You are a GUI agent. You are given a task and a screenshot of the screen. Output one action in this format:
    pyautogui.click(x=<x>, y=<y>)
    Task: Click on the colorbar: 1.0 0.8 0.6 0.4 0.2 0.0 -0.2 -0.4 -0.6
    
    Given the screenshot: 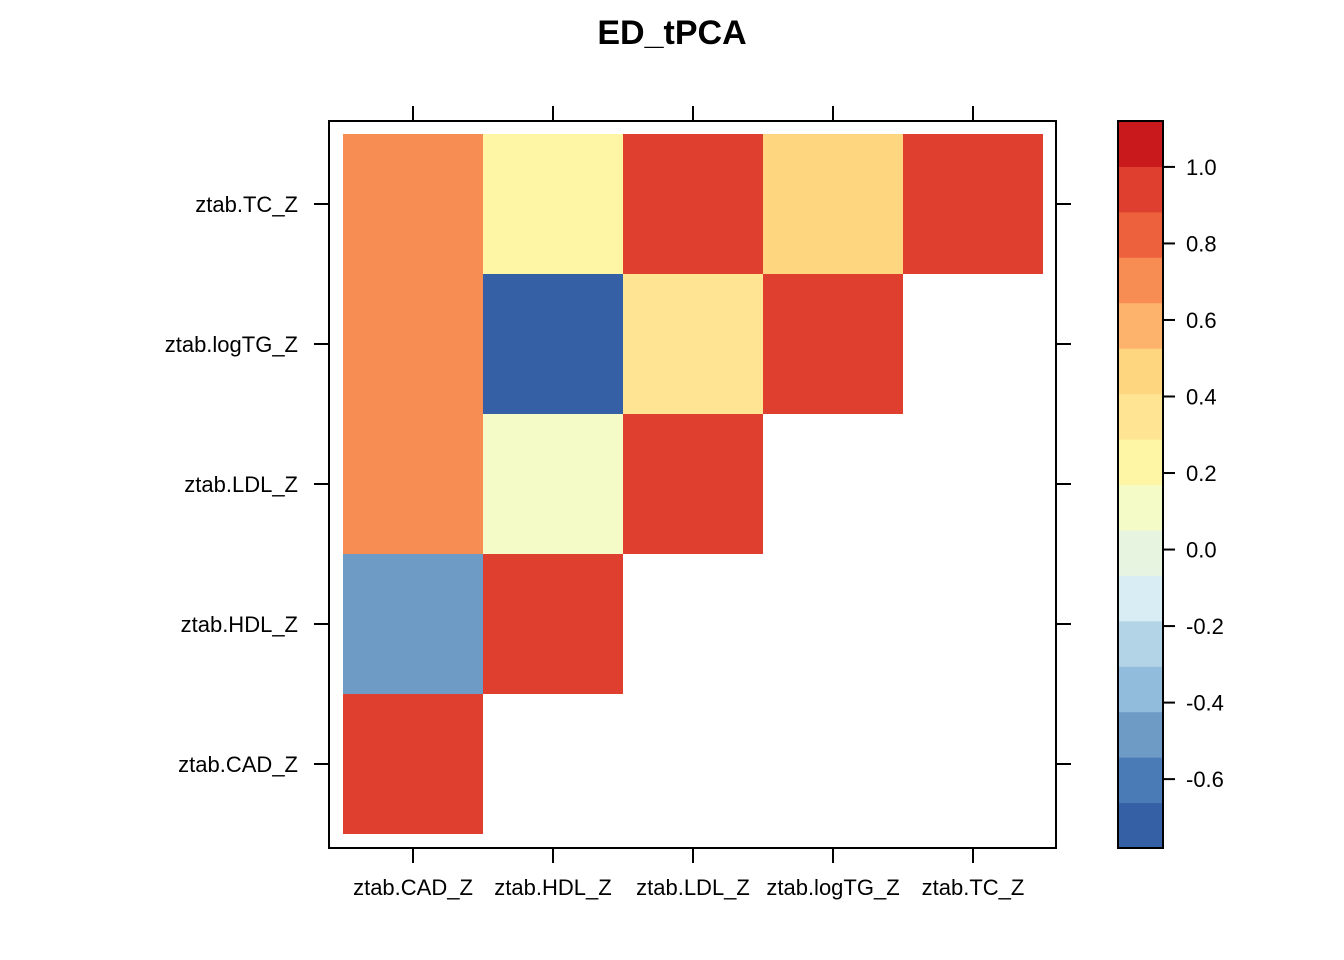 What is the action you would take?
    pyautogui.click(x=1170, y=484)
    